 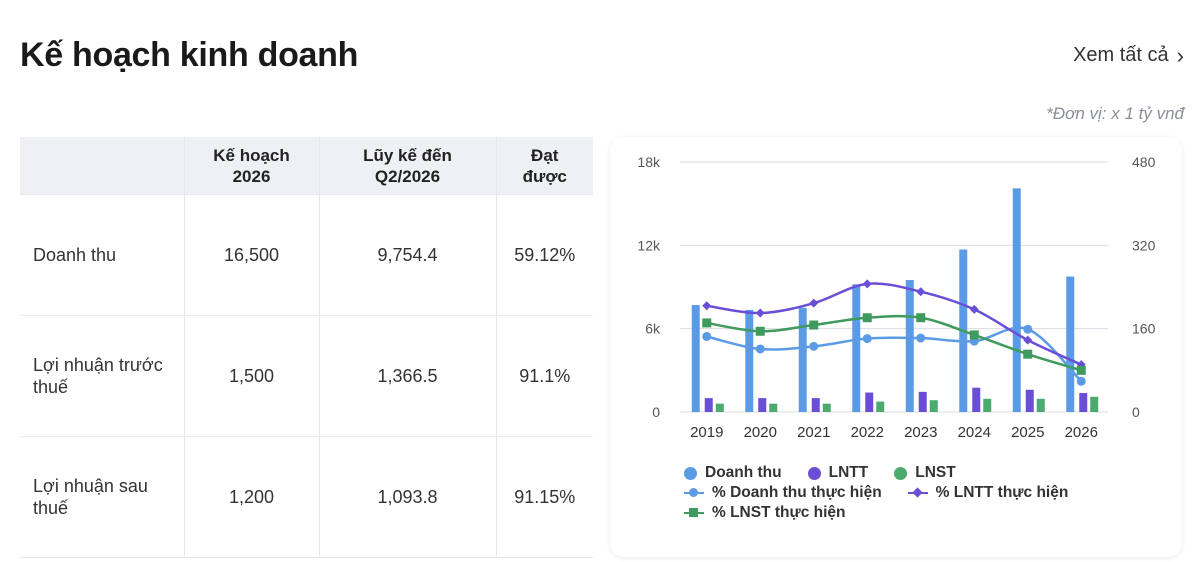 I want to click on header-cell-empty, so click(x=102, y=166).